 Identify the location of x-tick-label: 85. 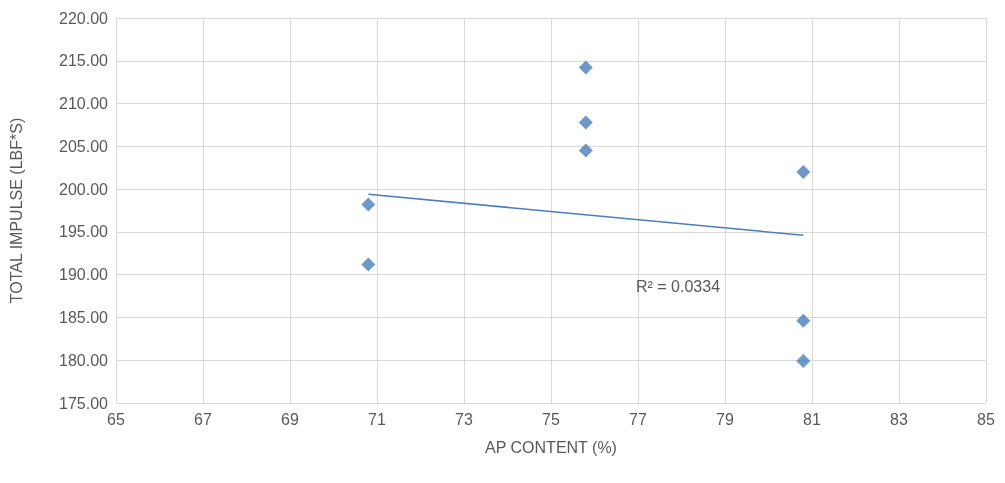
(986, 419).